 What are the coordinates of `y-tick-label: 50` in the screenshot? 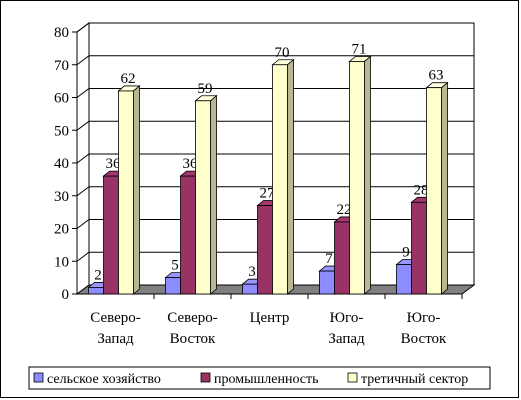 It's located at (61, 131).